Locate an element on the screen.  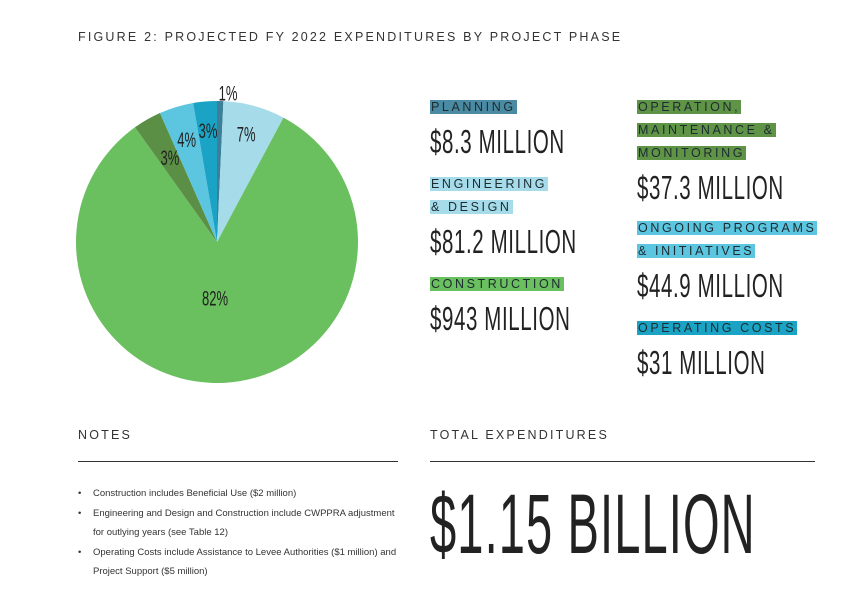
pie-slice-engineering-design is located at coordinates (250, 171).